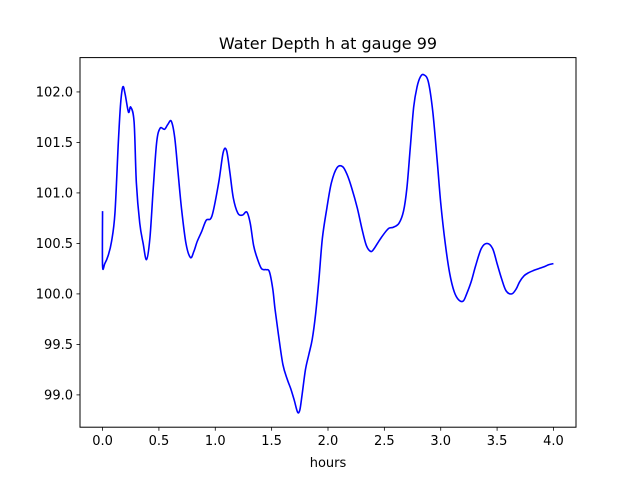 This screenshot has width=640, height=480. What do you see at coordinates (54, 143) in the screenshot?
I see `y-tick-label: 101.5` at bounding box center [54, 143].